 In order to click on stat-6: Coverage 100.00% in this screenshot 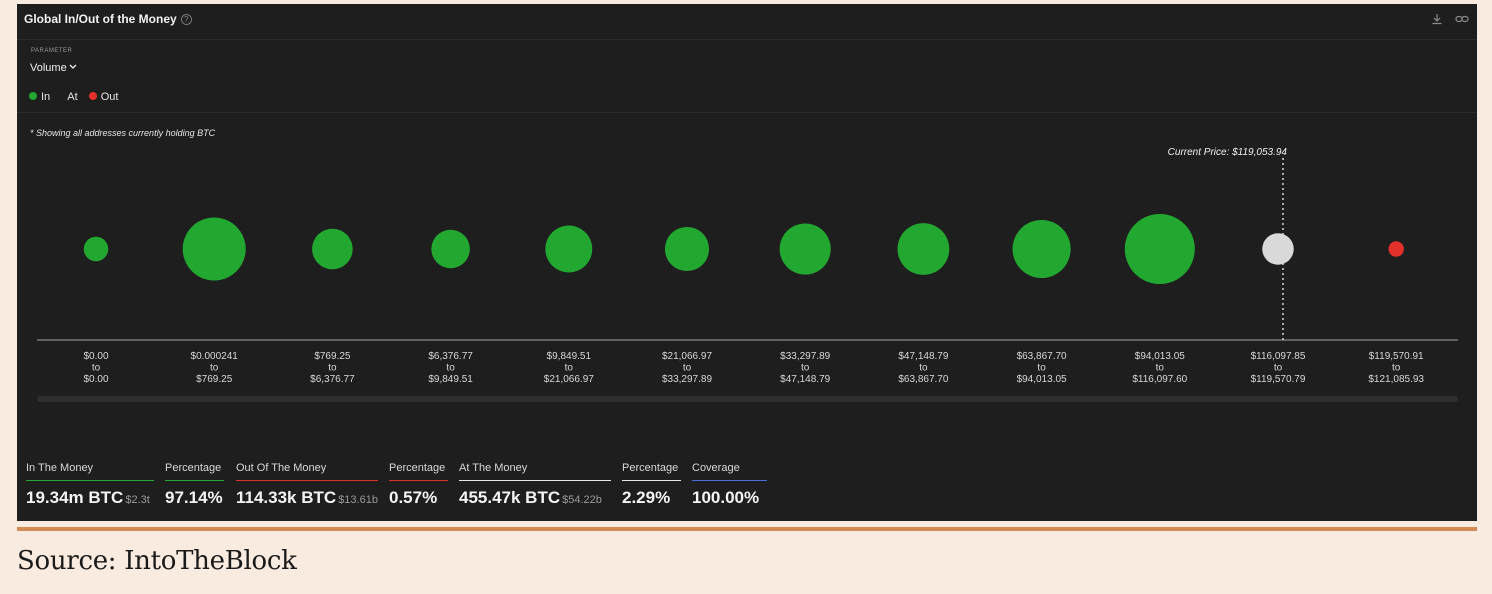, I will do `click(729, 485)`.